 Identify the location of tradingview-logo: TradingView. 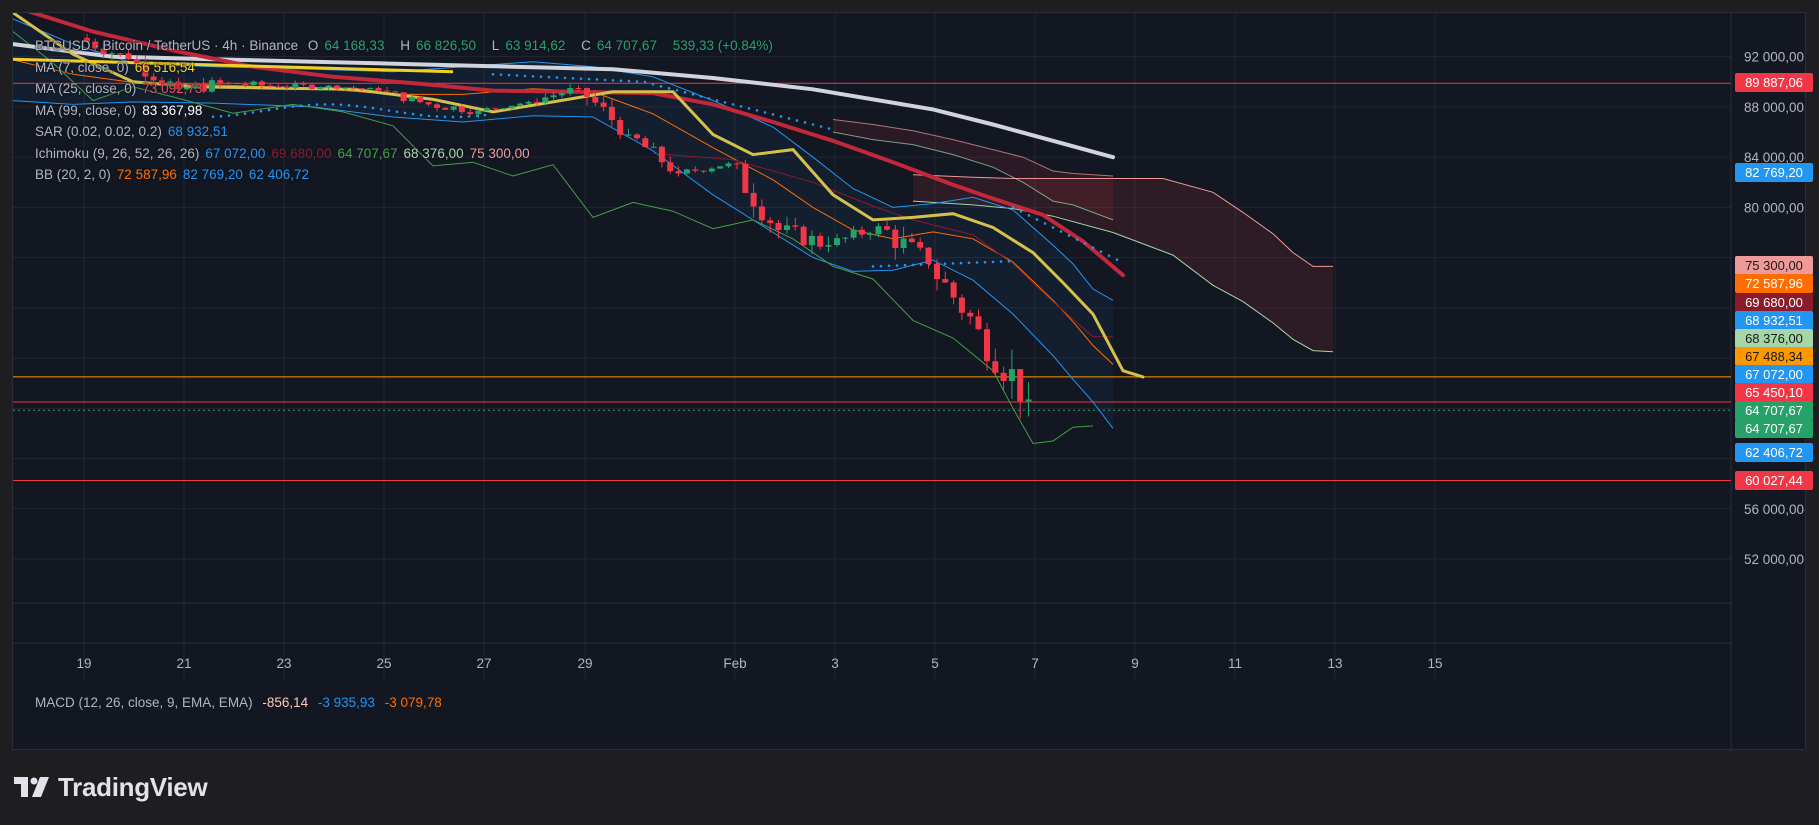
(111, 786).